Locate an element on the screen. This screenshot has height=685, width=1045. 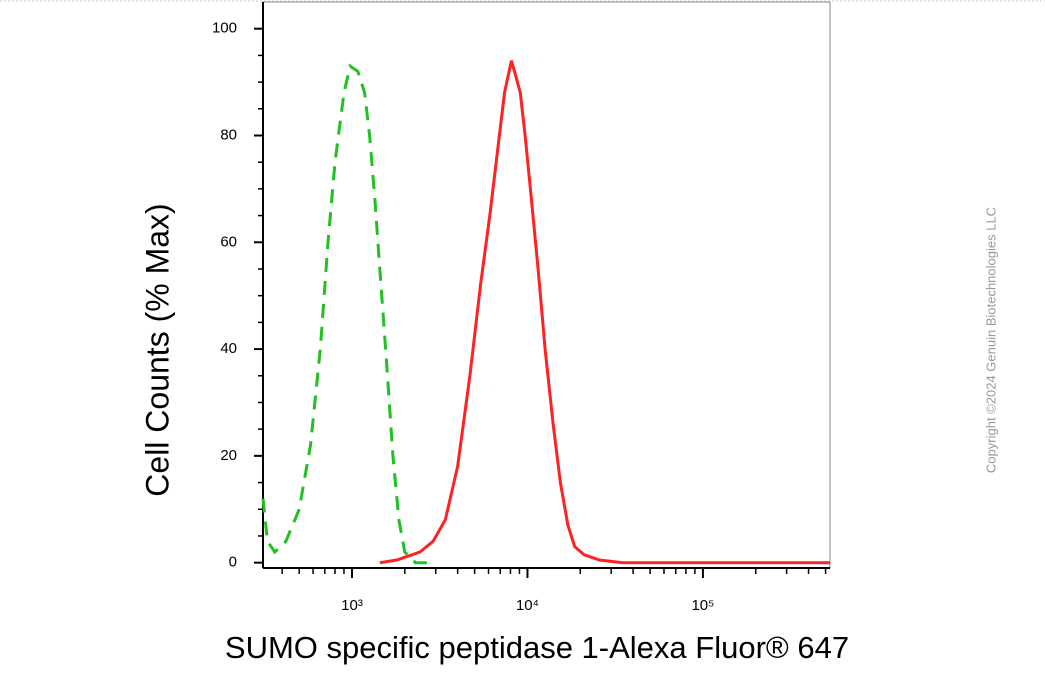
x-tick-label: 10⁵ is located at coordinates (702, 605).